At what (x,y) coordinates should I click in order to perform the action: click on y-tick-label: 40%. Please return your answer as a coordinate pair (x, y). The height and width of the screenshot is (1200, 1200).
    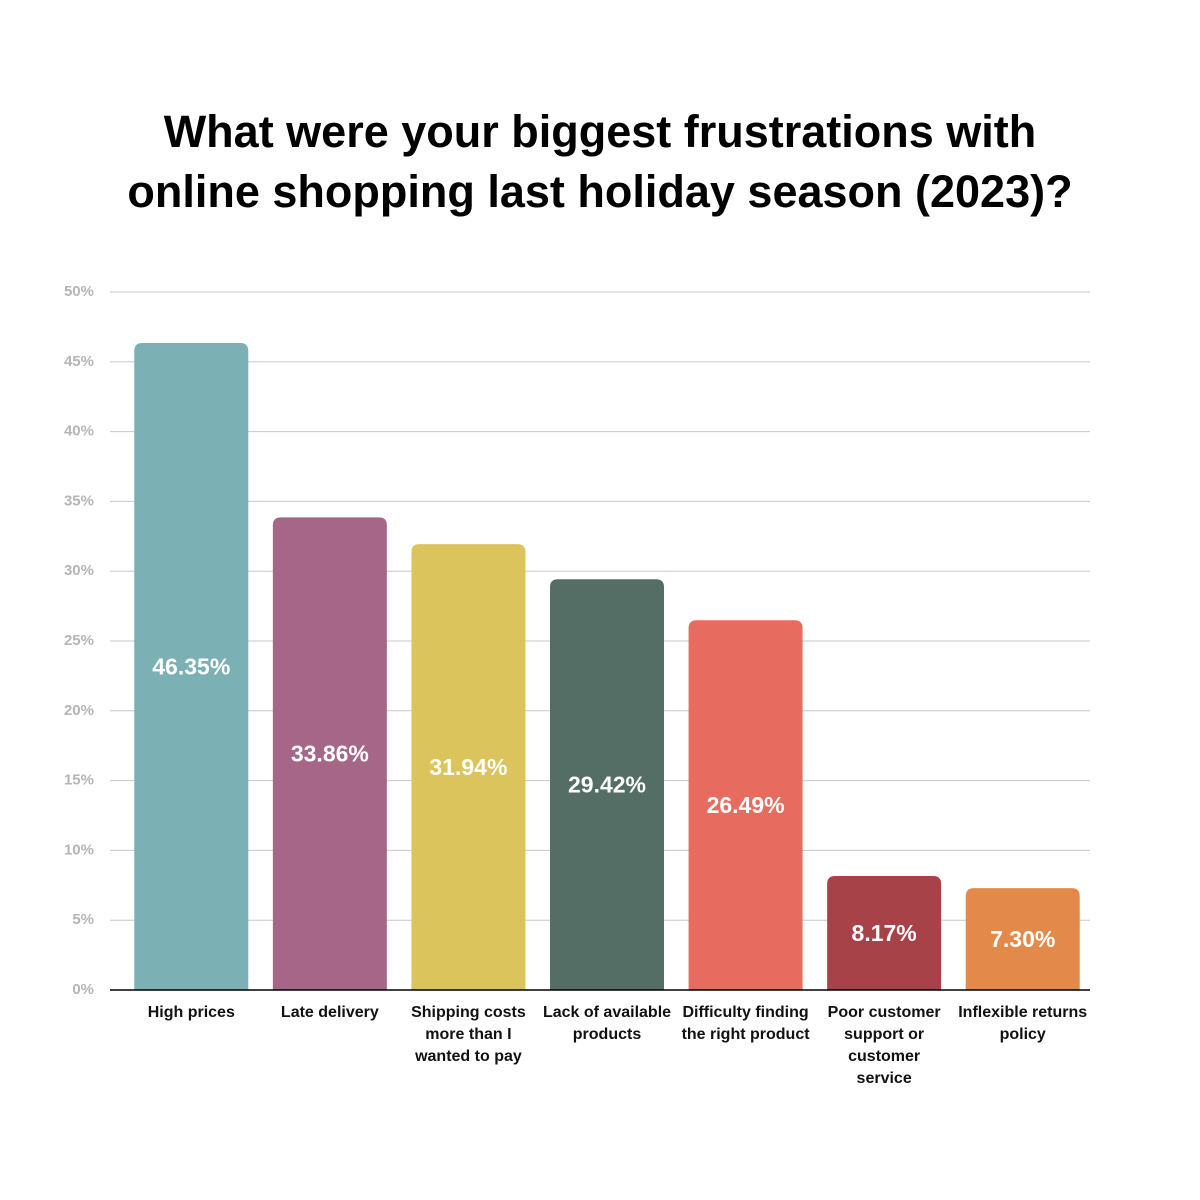
    Looking at the image, I should click on (79, 431).